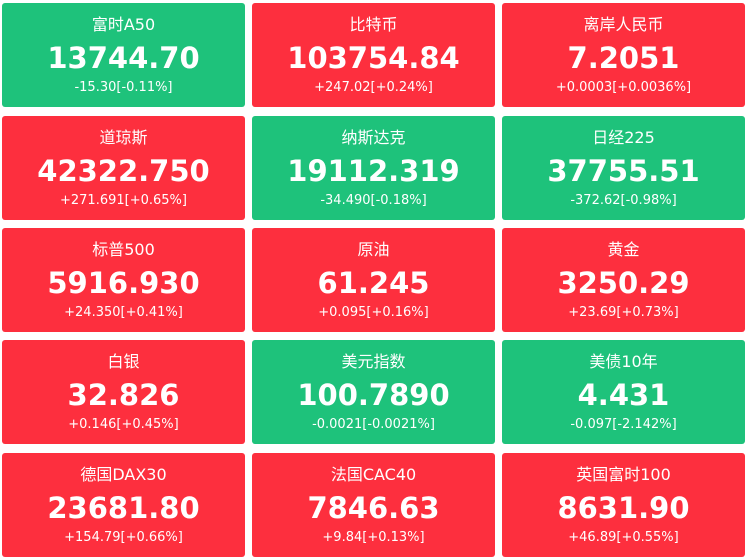 This screenshot has height=557, width=751. I want to click on quote-tile: 美元指数 100.7890 -0.0021[-0.0021%], so click(373, 392).